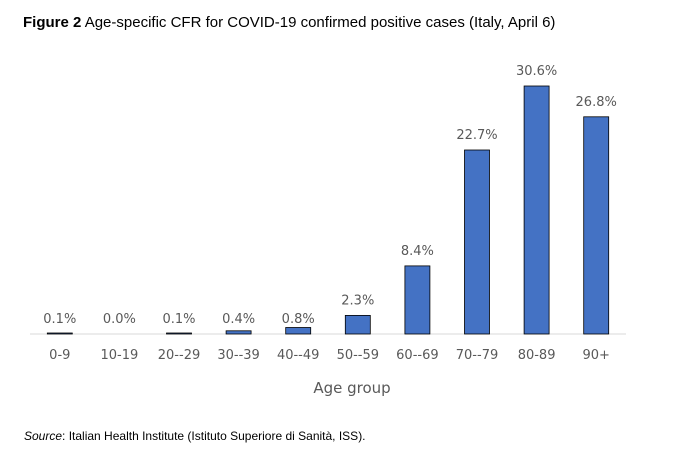  What do you see at coordinates (477, 355) in the screenshot?
I see `x-tick-label-70--79: 70--79` at bounding box center [477, 355].